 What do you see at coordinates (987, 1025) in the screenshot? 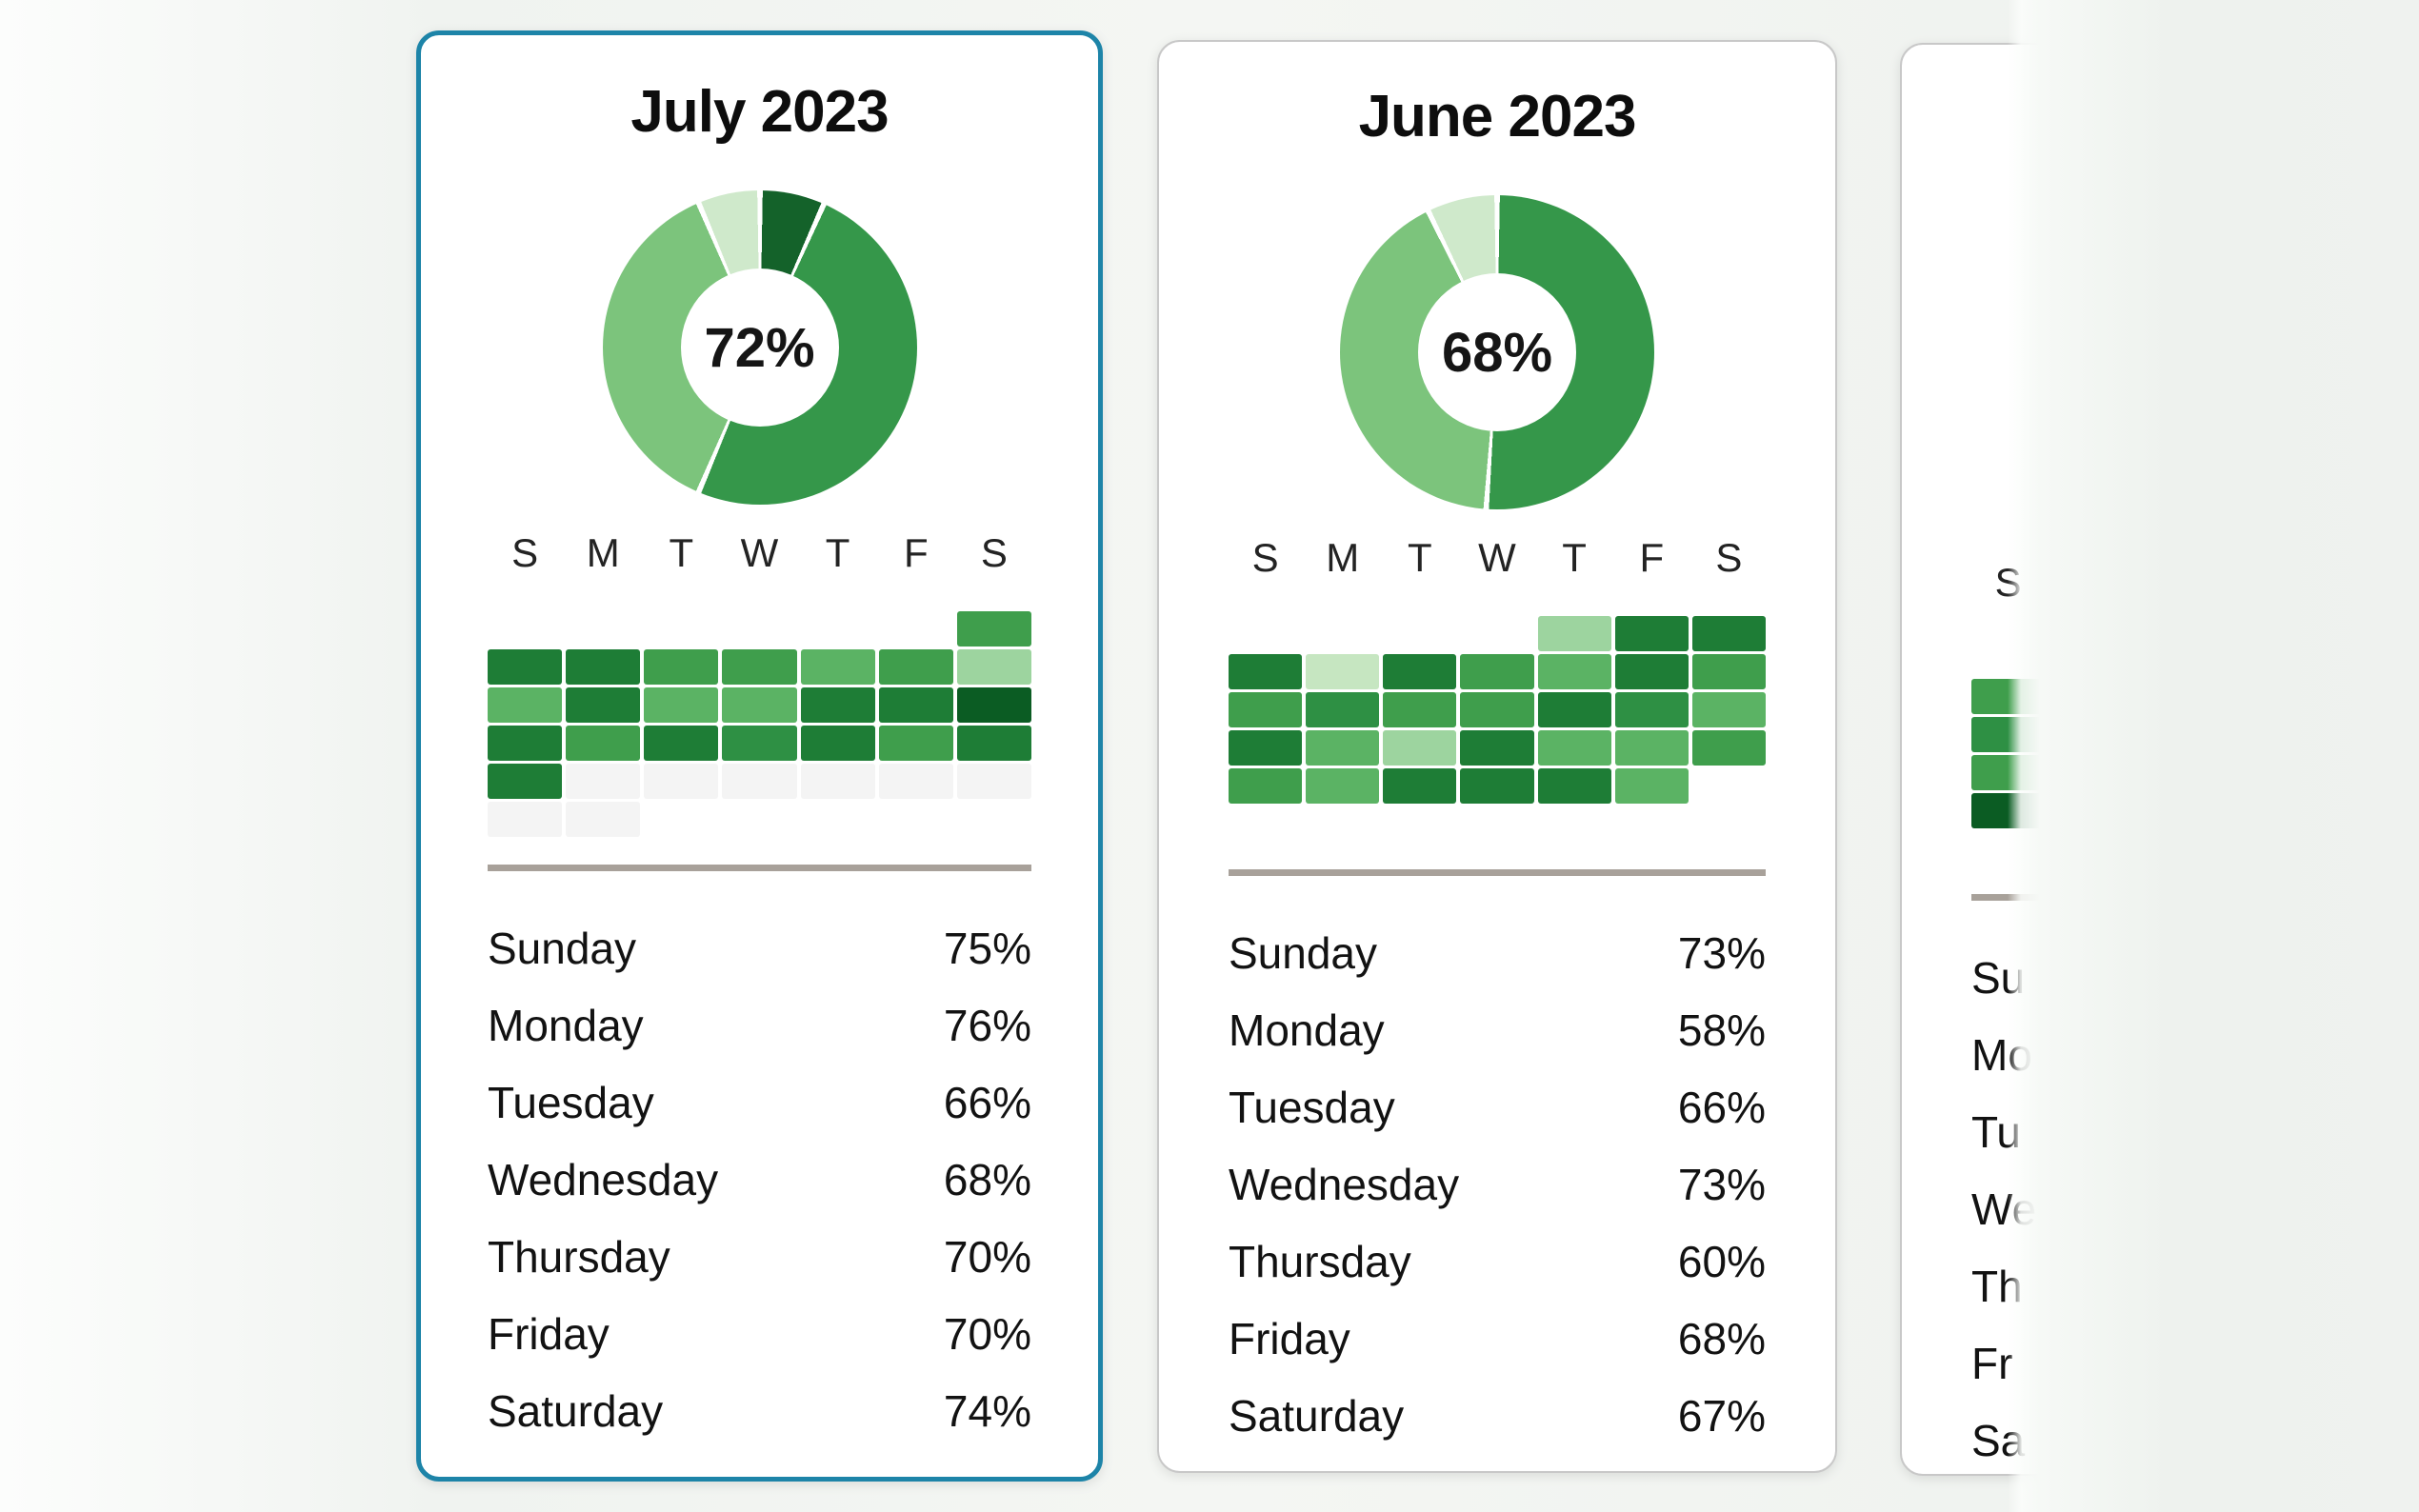
I see `weekday-value: 76%` at bounding box center [987, 1025].